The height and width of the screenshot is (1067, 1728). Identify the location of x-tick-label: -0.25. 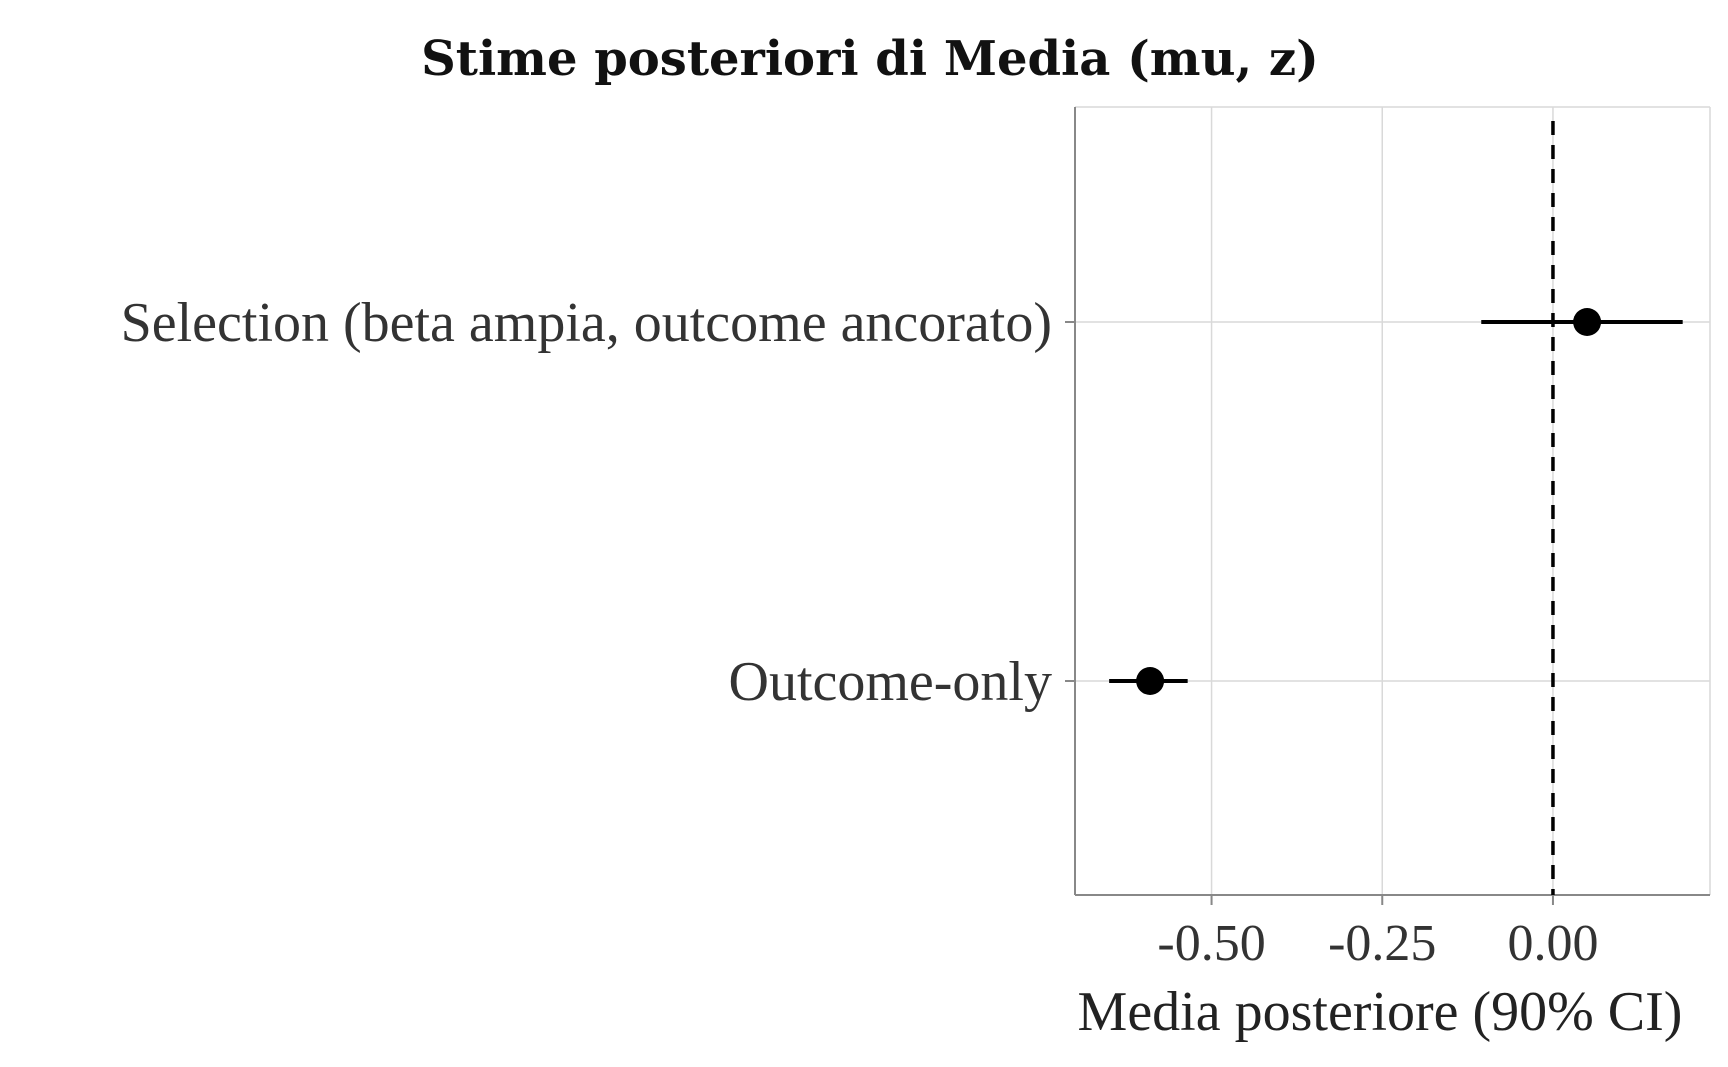
(1382, 943).